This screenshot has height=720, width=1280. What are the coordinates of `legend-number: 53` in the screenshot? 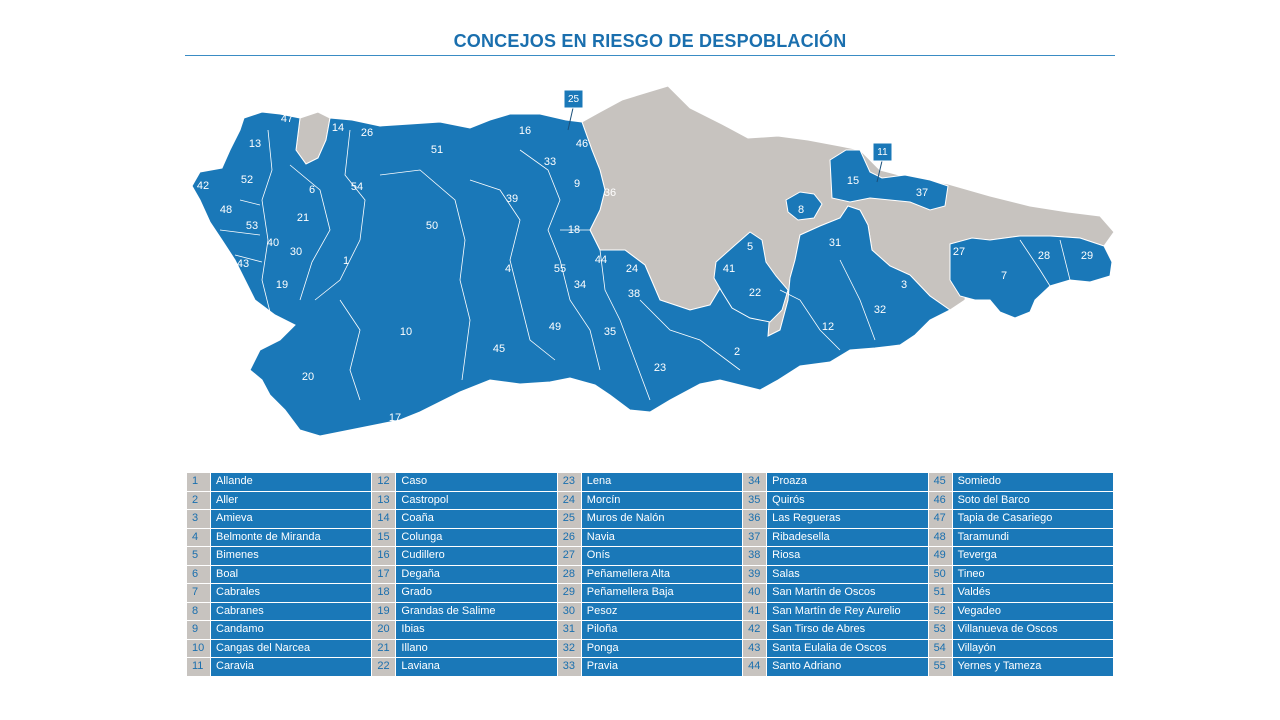 It's located at (940, 630).